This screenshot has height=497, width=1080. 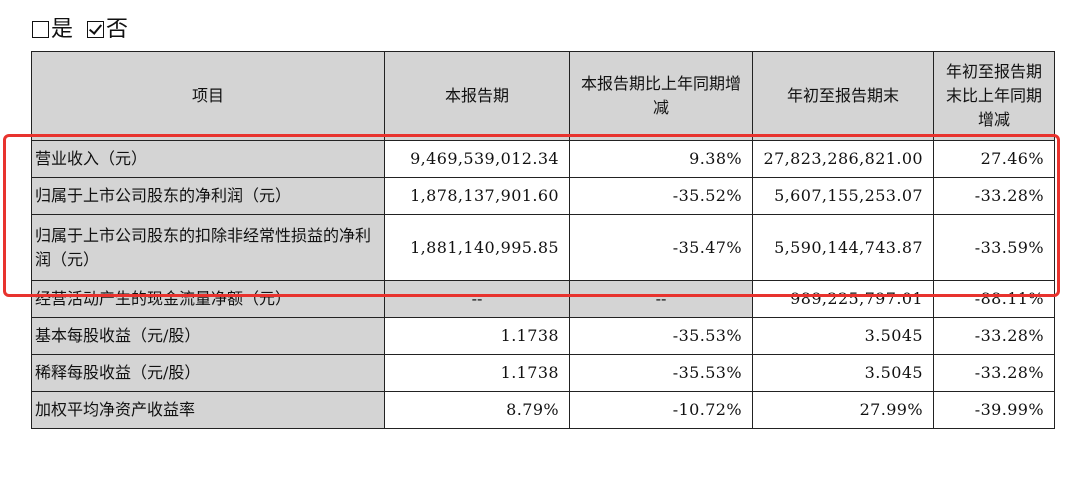 I want to click on row-current-change: -10.72%, so click(x=661, y=410).